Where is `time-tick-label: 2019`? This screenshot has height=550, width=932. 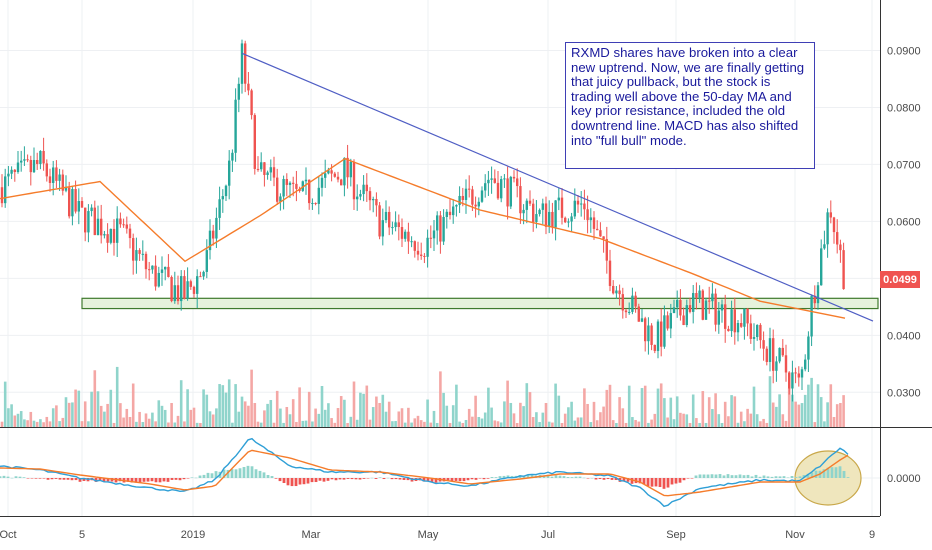 time-tick-label: 2019 is located at coordinates (193, 535).